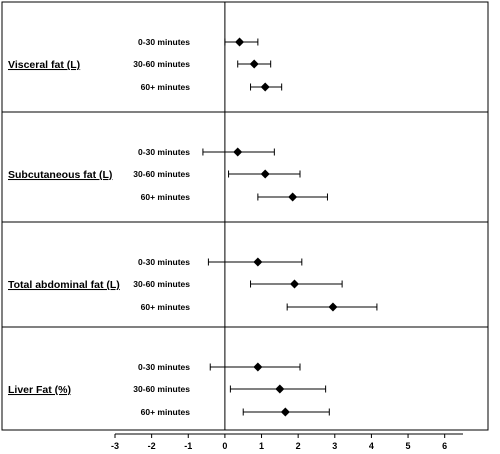 This screenshot has height=454, width=500. I want to click on x-tick-label: 5, so click(408, 446).